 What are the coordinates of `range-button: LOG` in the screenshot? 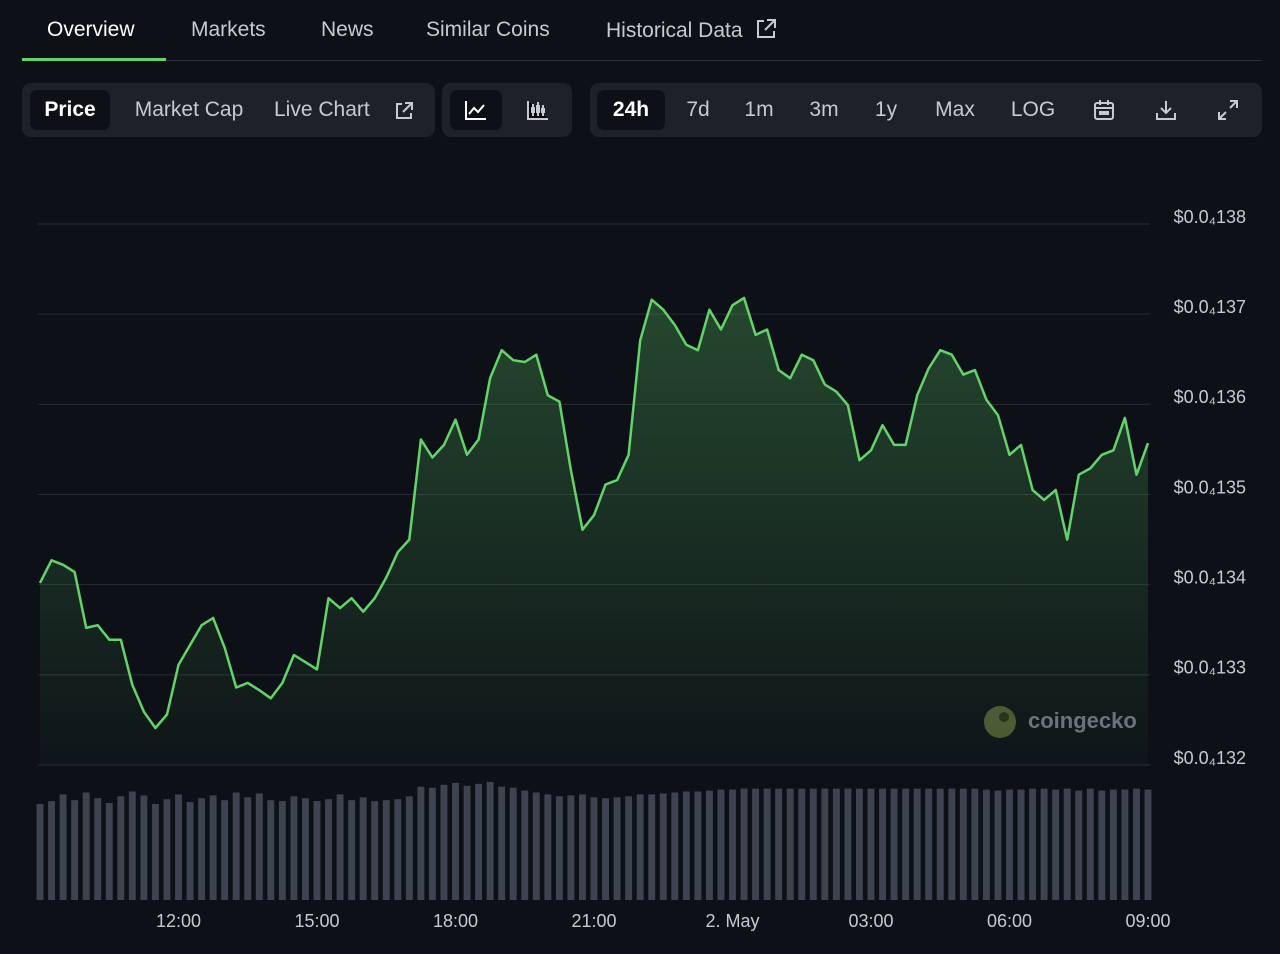 It's located at (1033, 109).